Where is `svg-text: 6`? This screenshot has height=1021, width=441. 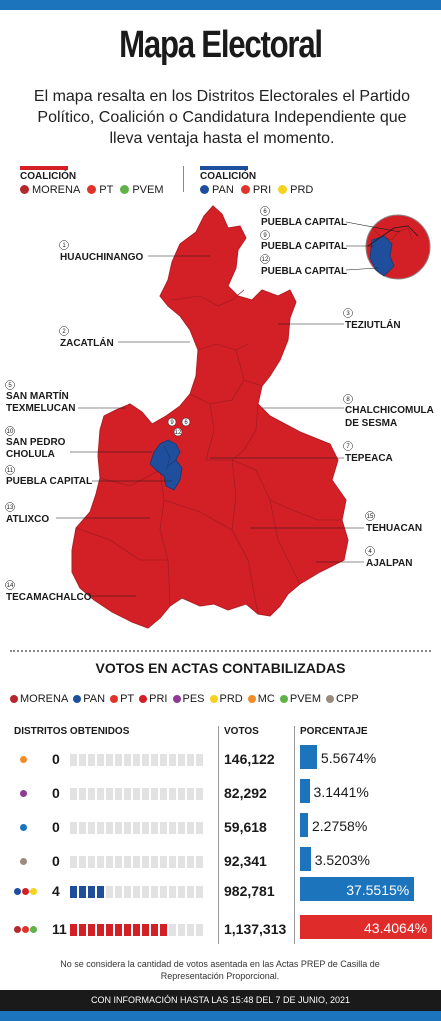
svg-text: 6 is located at coordinates (186, 423).